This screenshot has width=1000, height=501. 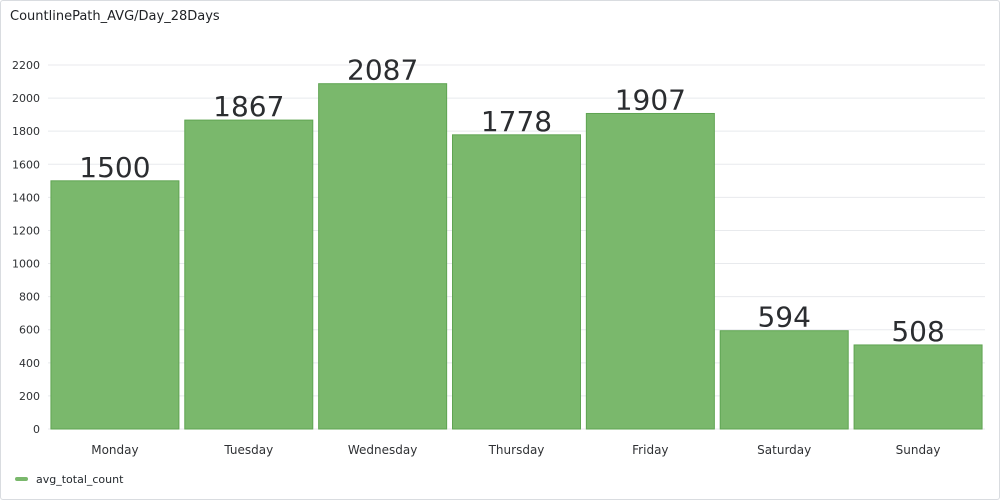 I want to click on legend: avg_total_count, so click(x=69, y=479).